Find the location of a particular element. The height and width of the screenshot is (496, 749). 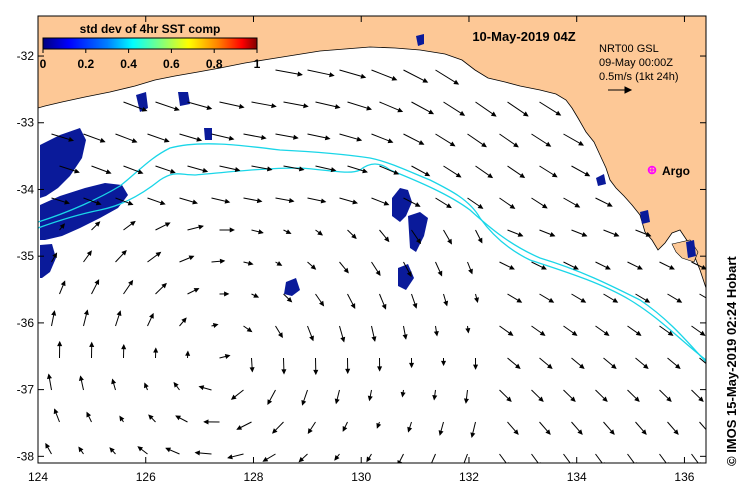

scale-arrow-icon is located at coordinates (620, 90).